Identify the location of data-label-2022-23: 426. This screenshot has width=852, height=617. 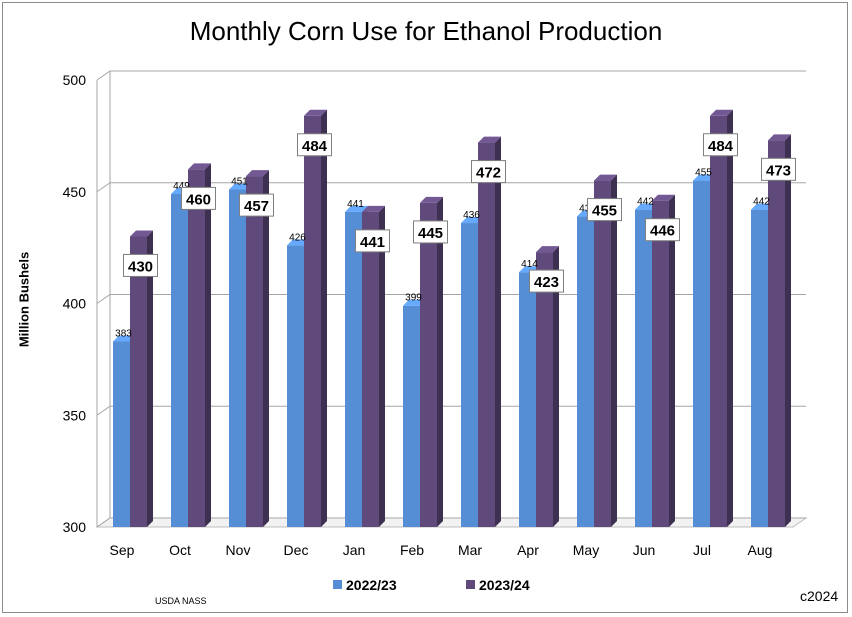
(297, 237).